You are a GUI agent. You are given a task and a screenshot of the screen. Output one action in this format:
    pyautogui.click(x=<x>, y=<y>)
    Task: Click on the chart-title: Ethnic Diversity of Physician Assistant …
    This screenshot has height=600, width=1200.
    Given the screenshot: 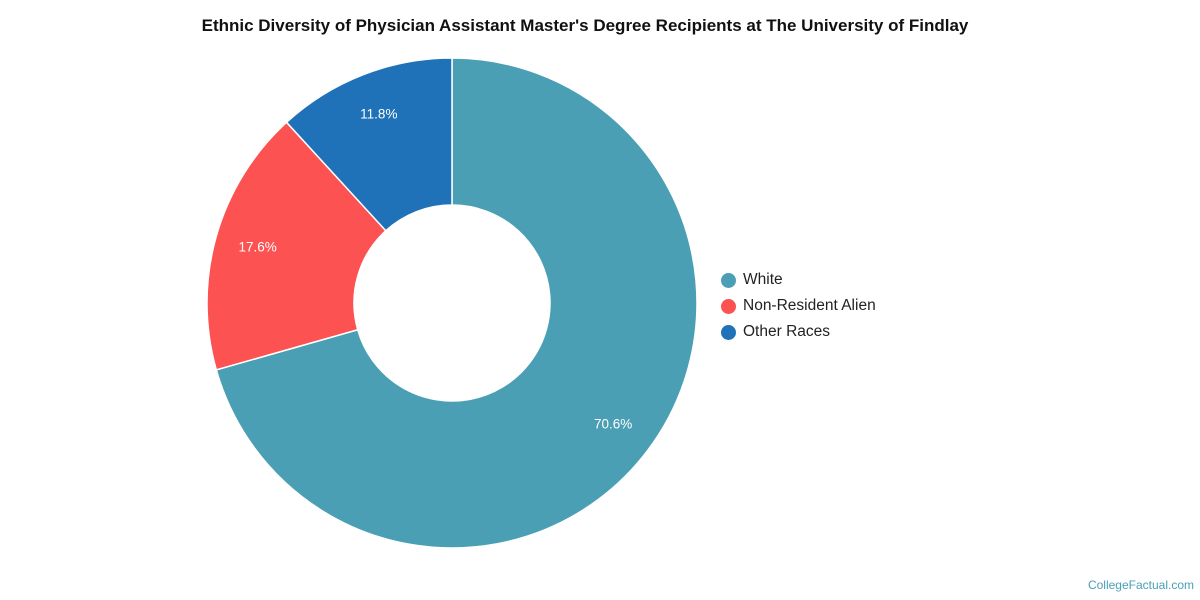 What is the action you would take?
    pyautogui.click(x=585, y=25)
    